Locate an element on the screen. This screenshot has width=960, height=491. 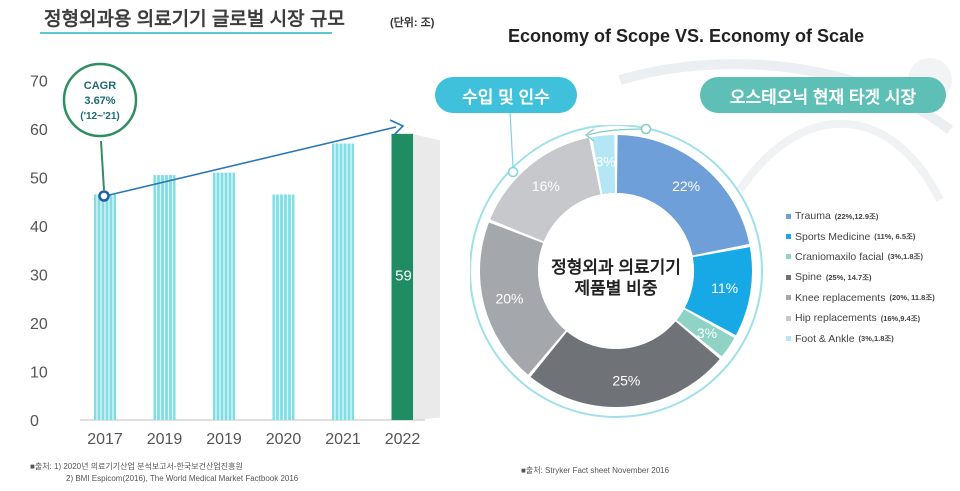
legend-item: Spine (25%, 14.7조) is located at coordinates (860, 277).